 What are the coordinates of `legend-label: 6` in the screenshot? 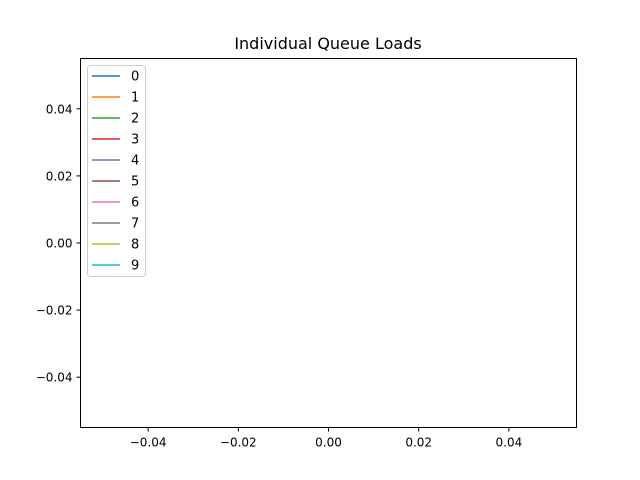 It's located at (135, 203).